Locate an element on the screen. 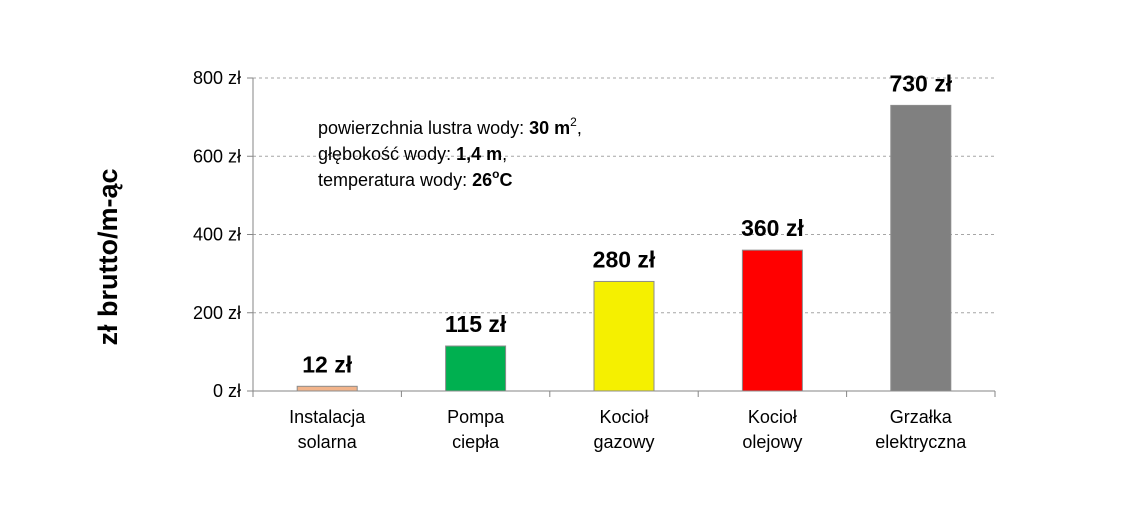 The height and width of the screenshot is (511, 1127). annotation-line-1-sup: 2 is located at coordinates (573, 122).